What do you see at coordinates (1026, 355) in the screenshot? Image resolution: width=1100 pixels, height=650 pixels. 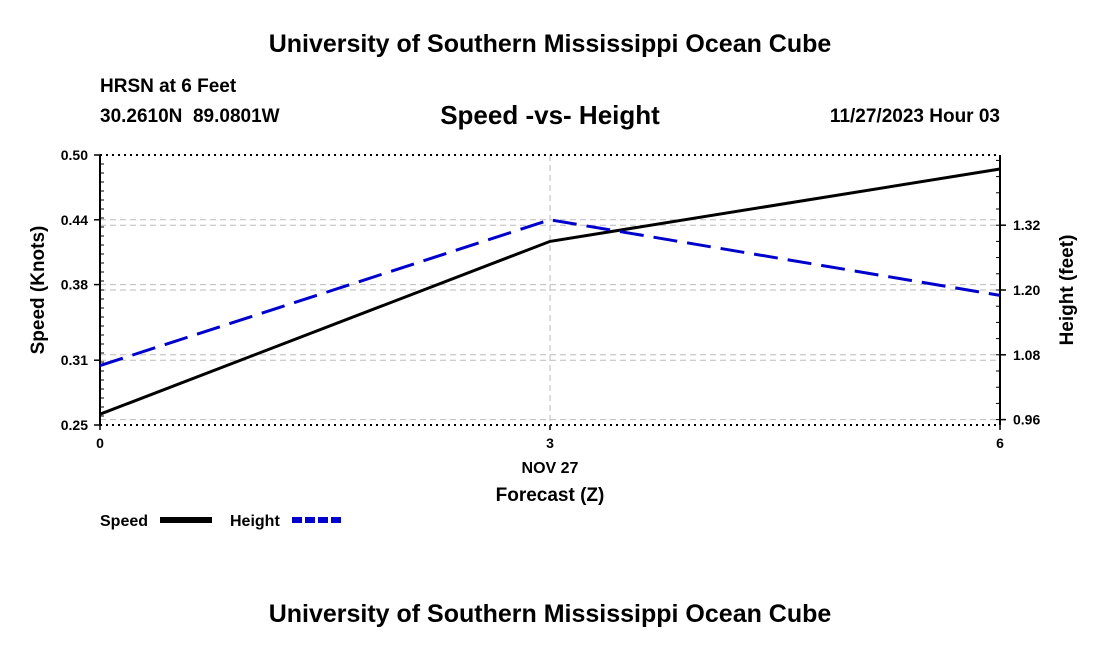 I see `right-tick-label: 1.08` at bounding box center [1026, 355].